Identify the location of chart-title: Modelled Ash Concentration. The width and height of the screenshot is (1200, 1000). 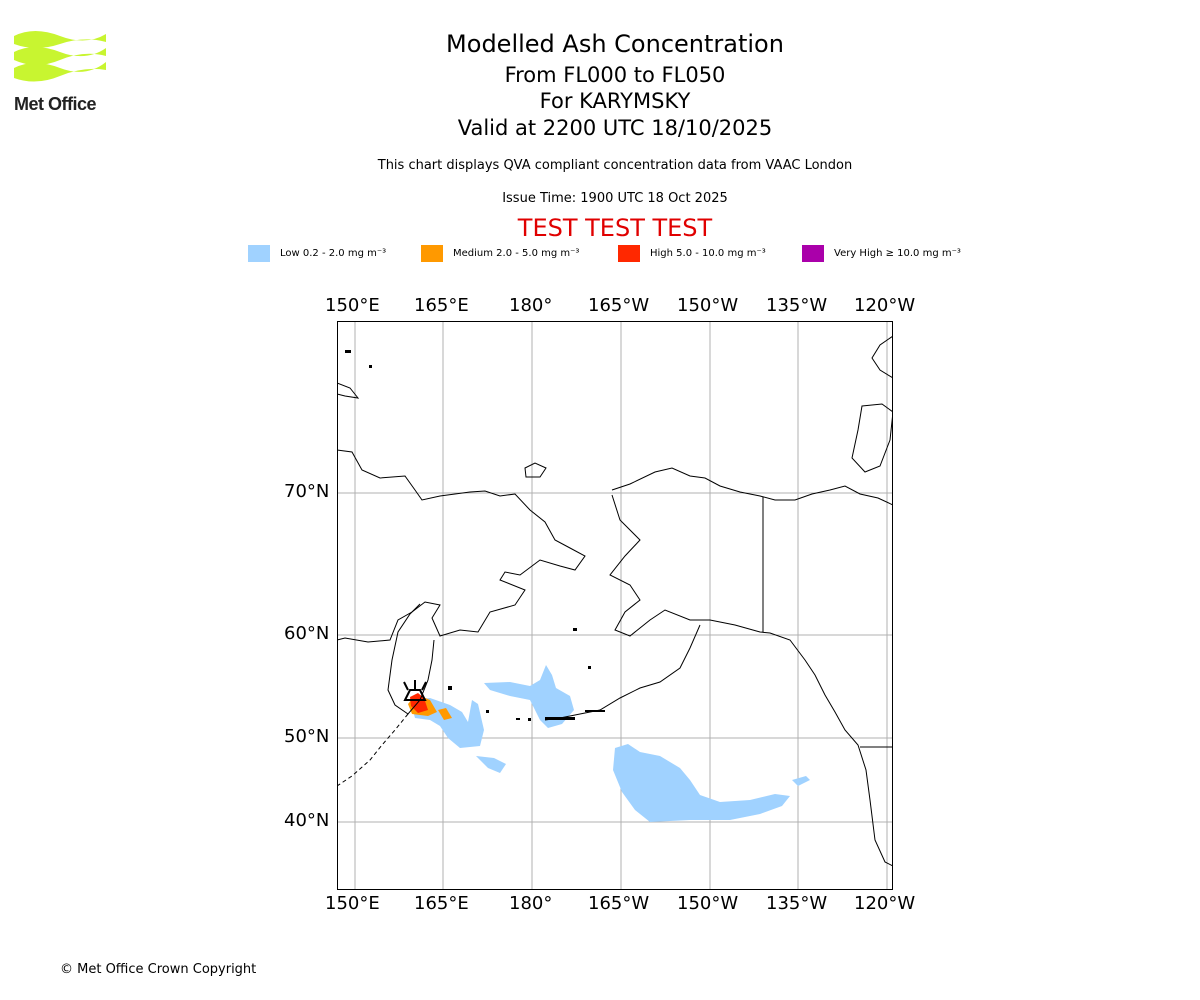
(615, 44).